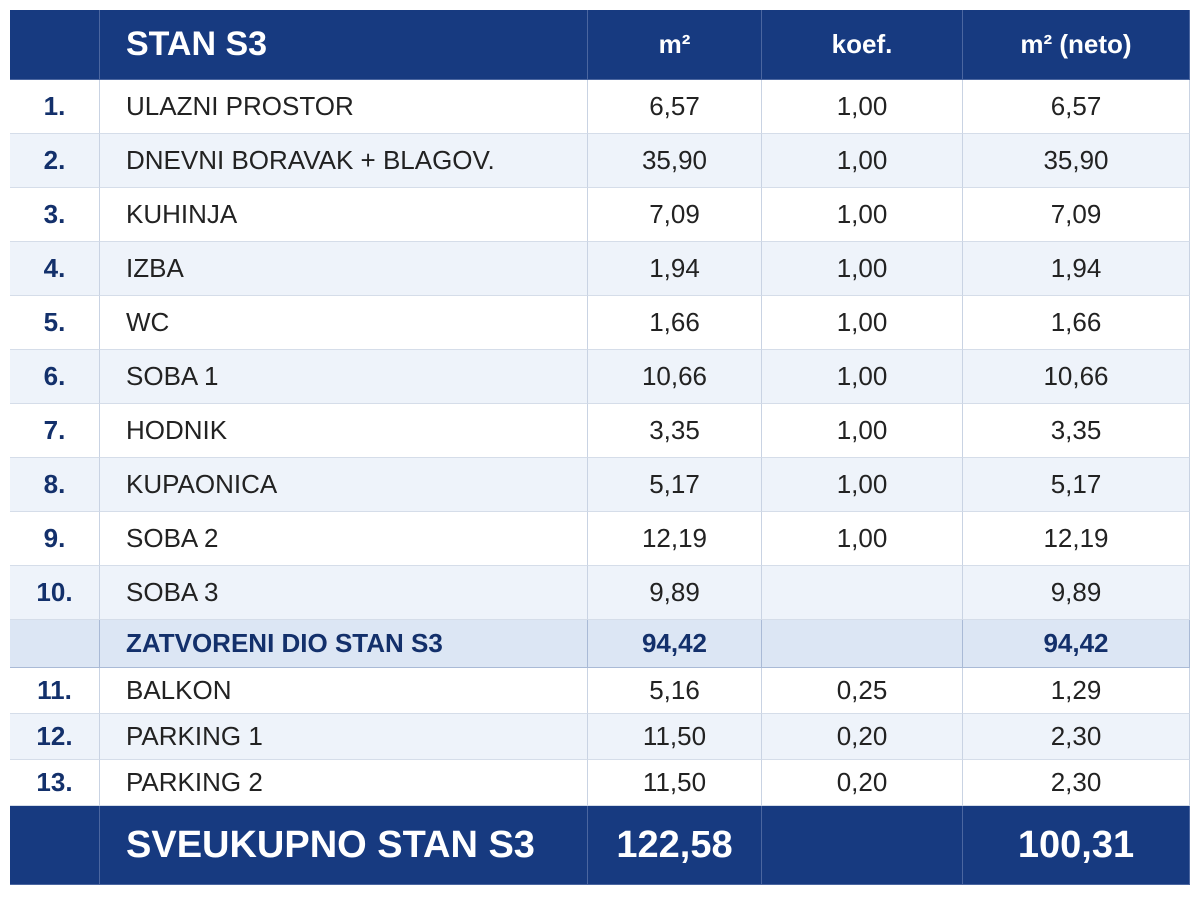 The image size is (1200, 900). Describe the element at coordinates (55, 377) in the screenshot. I see `row-number: 6.` at that location.